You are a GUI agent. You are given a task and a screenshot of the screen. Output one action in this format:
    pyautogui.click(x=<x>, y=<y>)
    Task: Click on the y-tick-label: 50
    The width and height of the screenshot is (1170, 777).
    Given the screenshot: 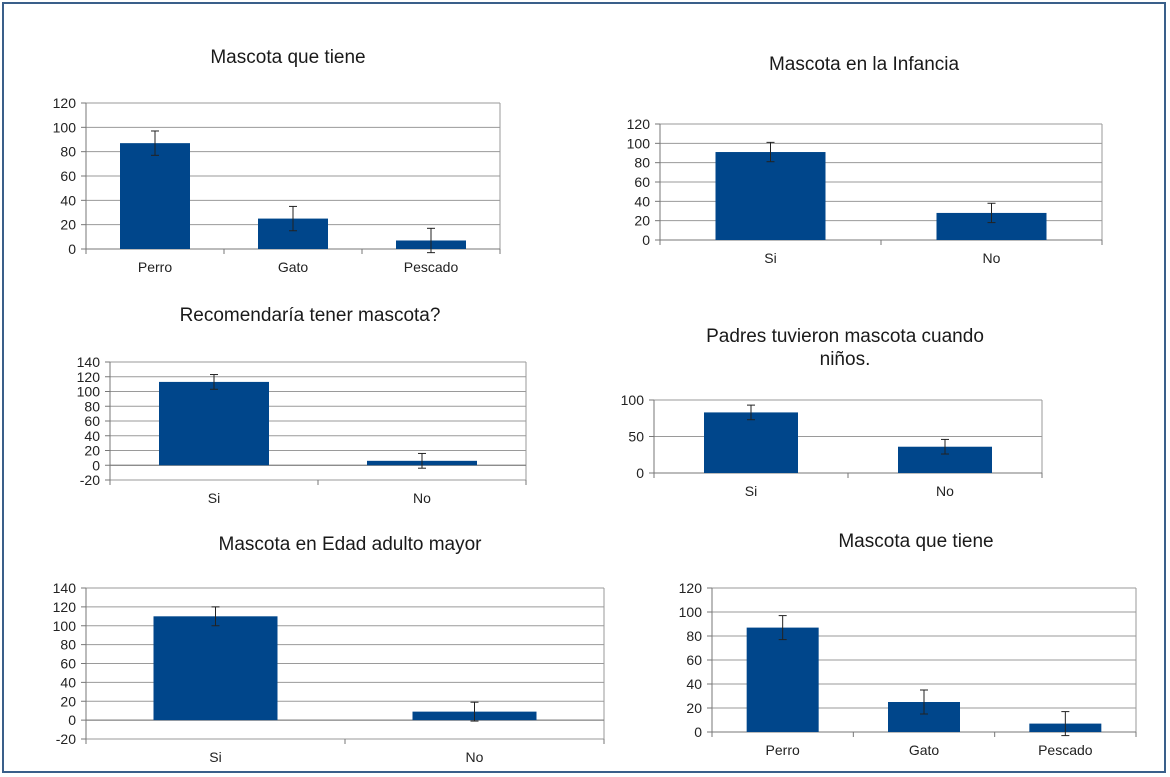 What is the action you would take?
    pyautogui.click(x=636, y=437)
    